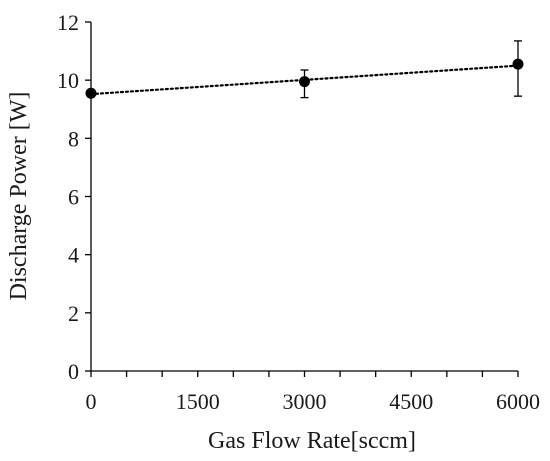  Describe the element at coordinates (73, 371) in the screenshot. I see `y-tick-label: 0` at that location.